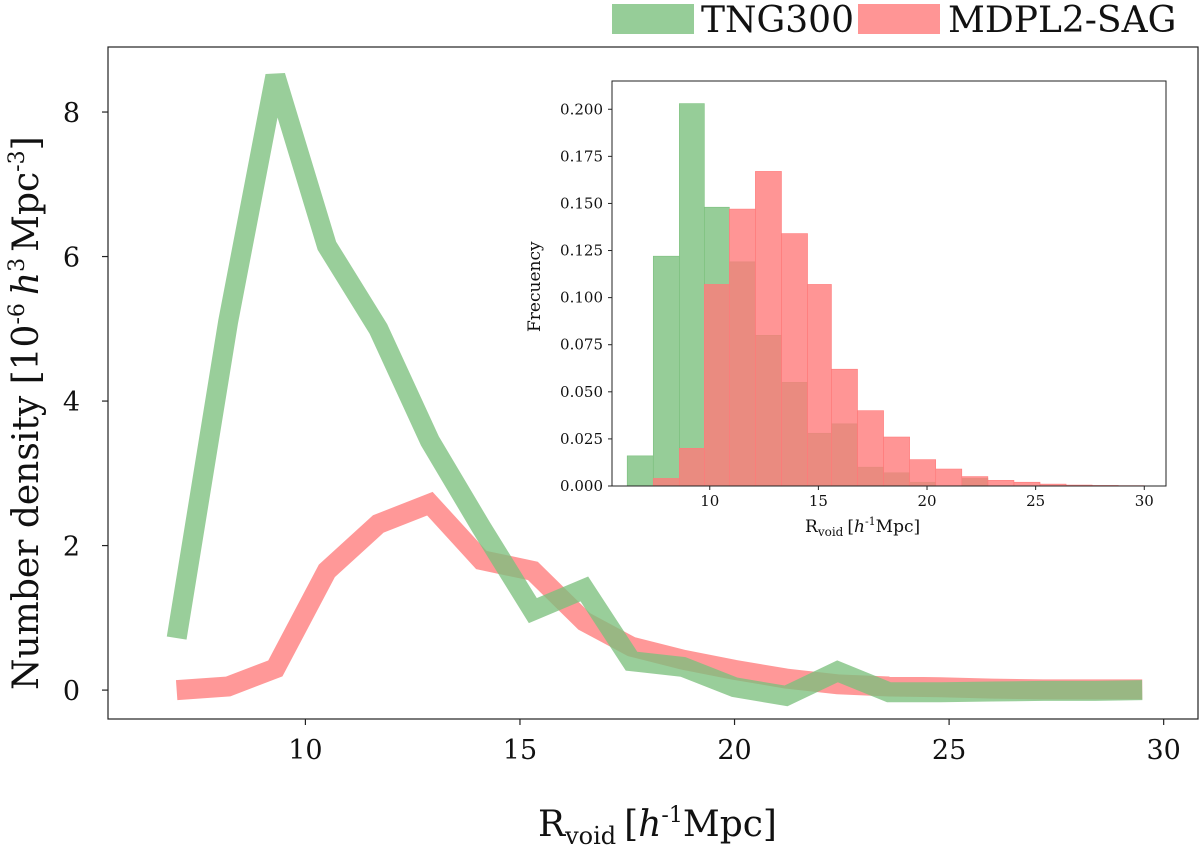  Describe the element at coordinates (818, 501) in the screenshot. I see `inset-x-tick-label: 15` at that location.